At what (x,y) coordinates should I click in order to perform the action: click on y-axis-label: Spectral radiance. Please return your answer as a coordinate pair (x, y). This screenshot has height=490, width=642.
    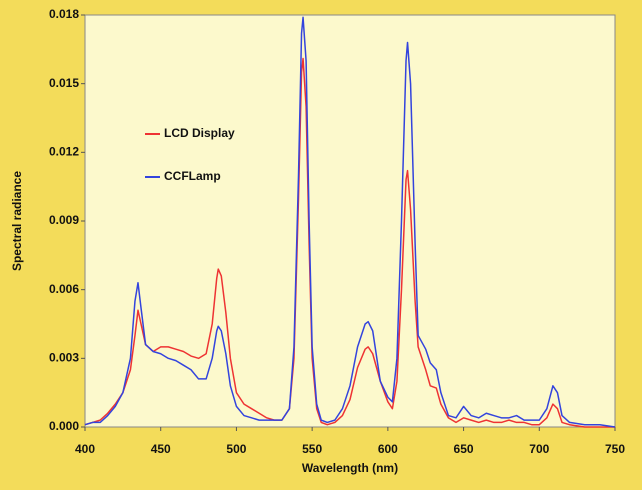
    Looking at the image, I should click on (17, 221).